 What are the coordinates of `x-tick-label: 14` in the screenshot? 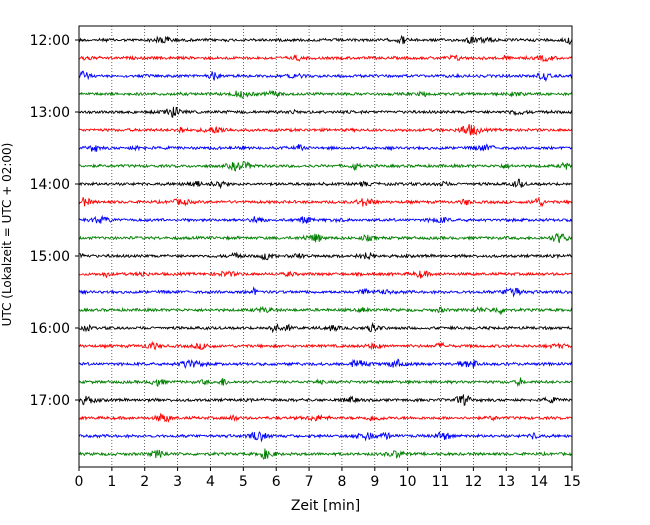 It's located at (539, 482).